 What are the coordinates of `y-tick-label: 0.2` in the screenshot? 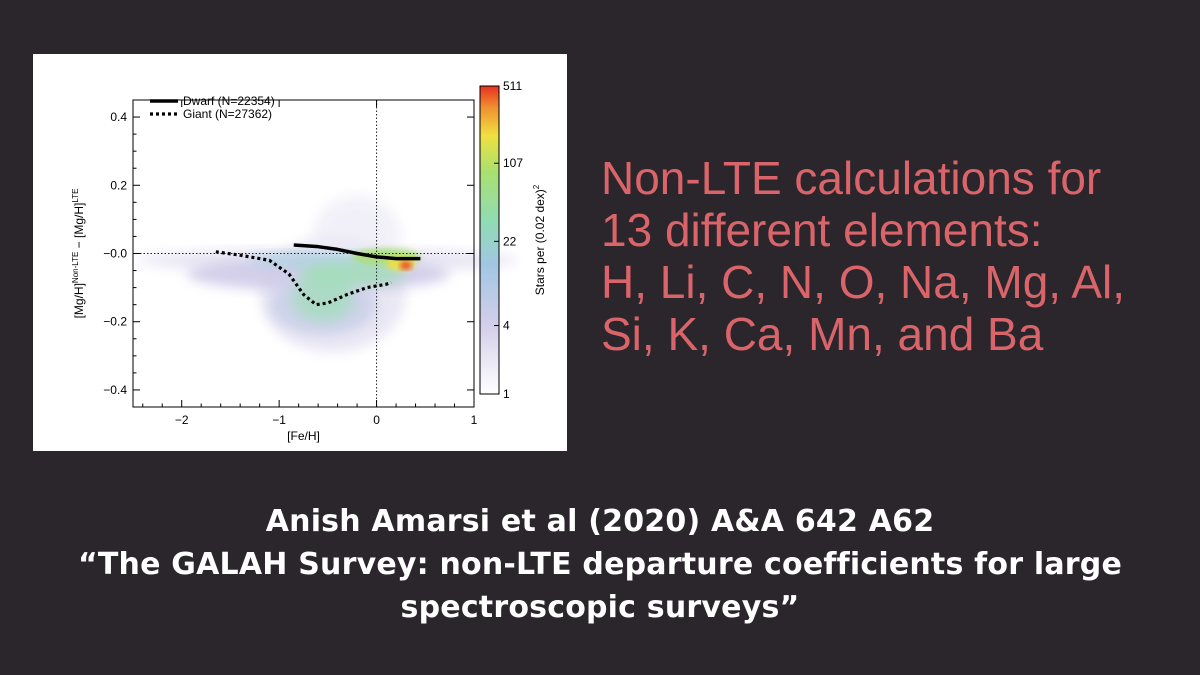 It's located at (118, 185).